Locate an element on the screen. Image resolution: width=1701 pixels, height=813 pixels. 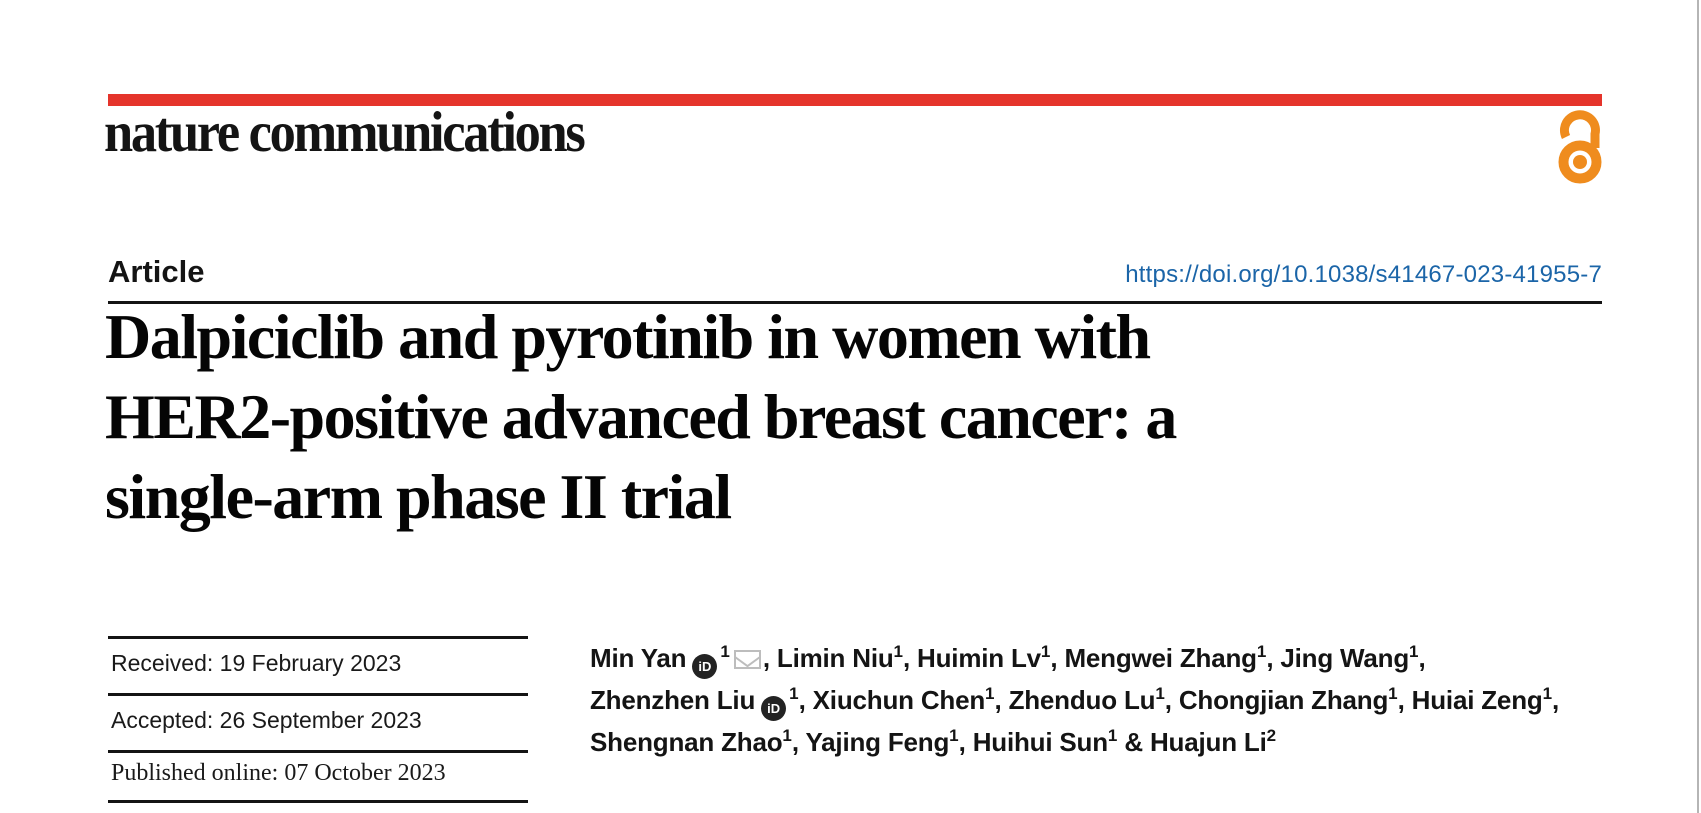
accepted-date: Accepted: 26 September 2023 is located at coordinates (266, 720).